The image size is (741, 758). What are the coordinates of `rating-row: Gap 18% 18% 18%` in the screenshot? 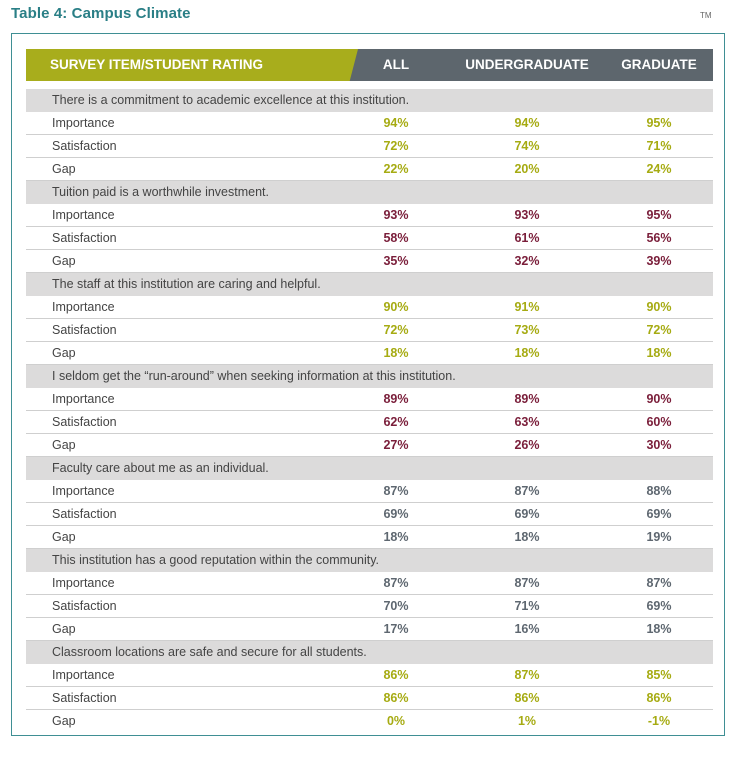 It's located at (369, 353).